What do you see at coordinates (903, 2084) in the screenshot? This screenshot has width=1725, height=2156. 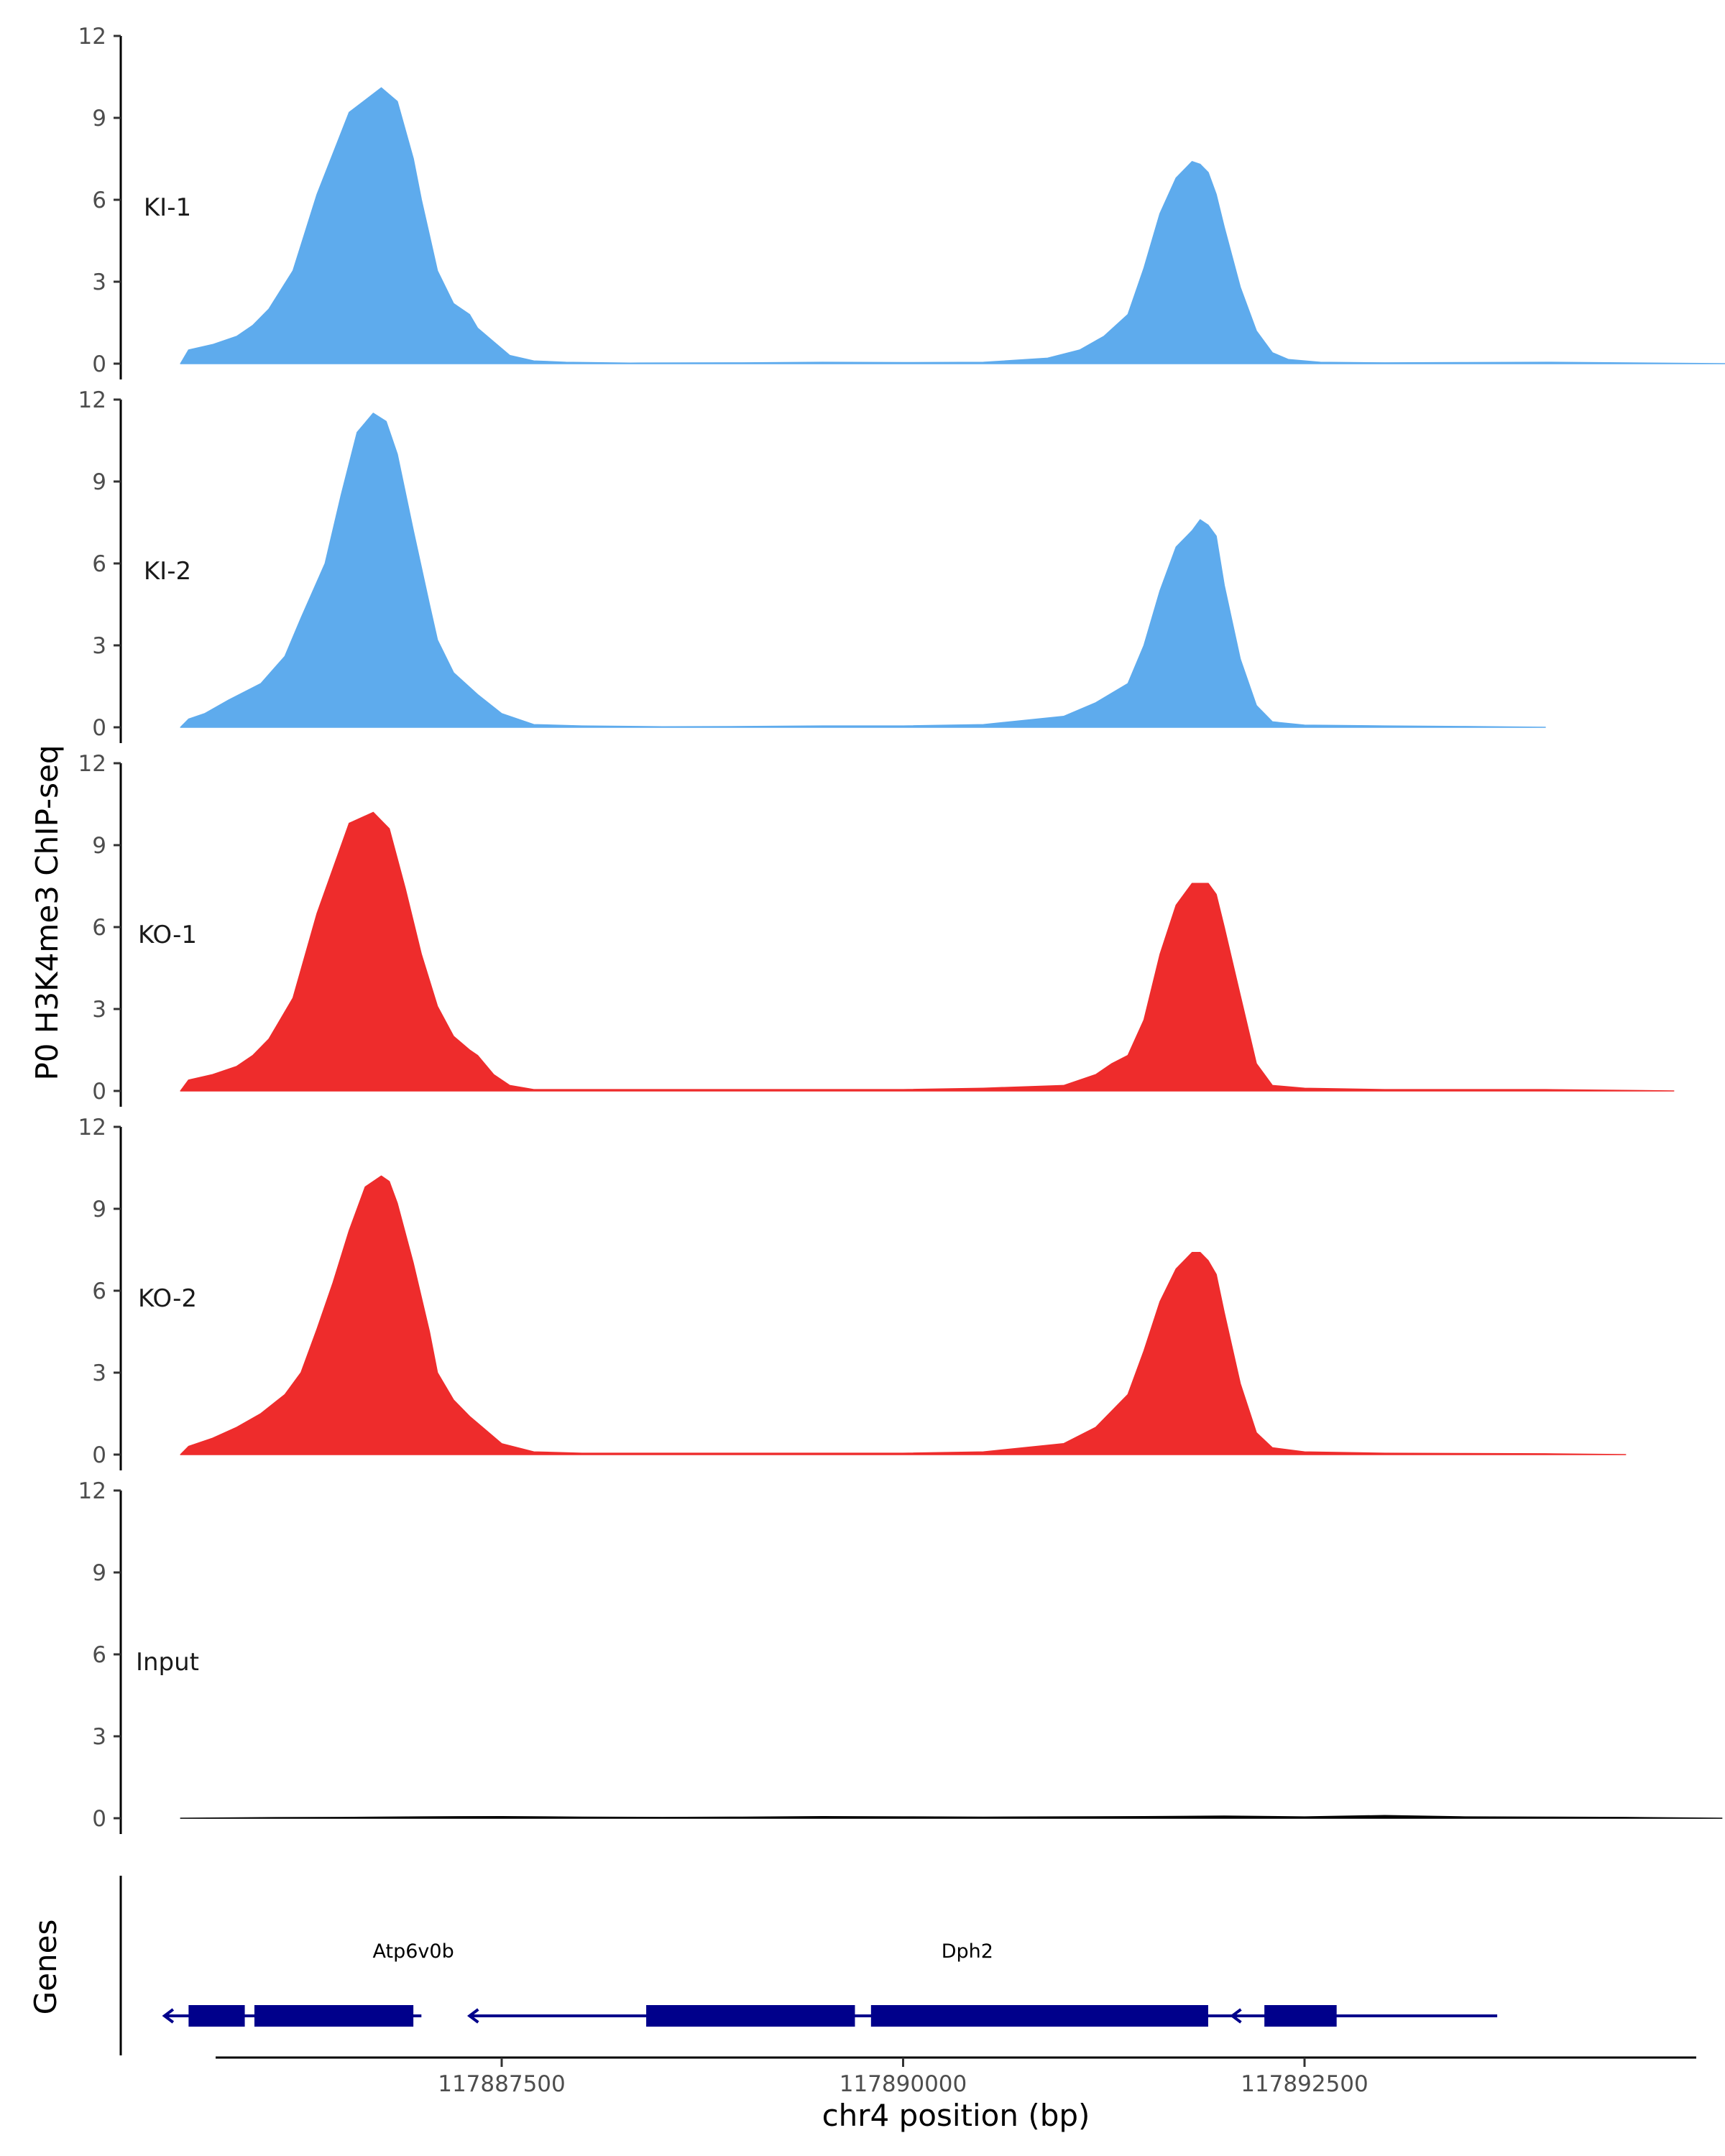 I see `x-tick-label: 117890000` at bounding box center [903, 2084].